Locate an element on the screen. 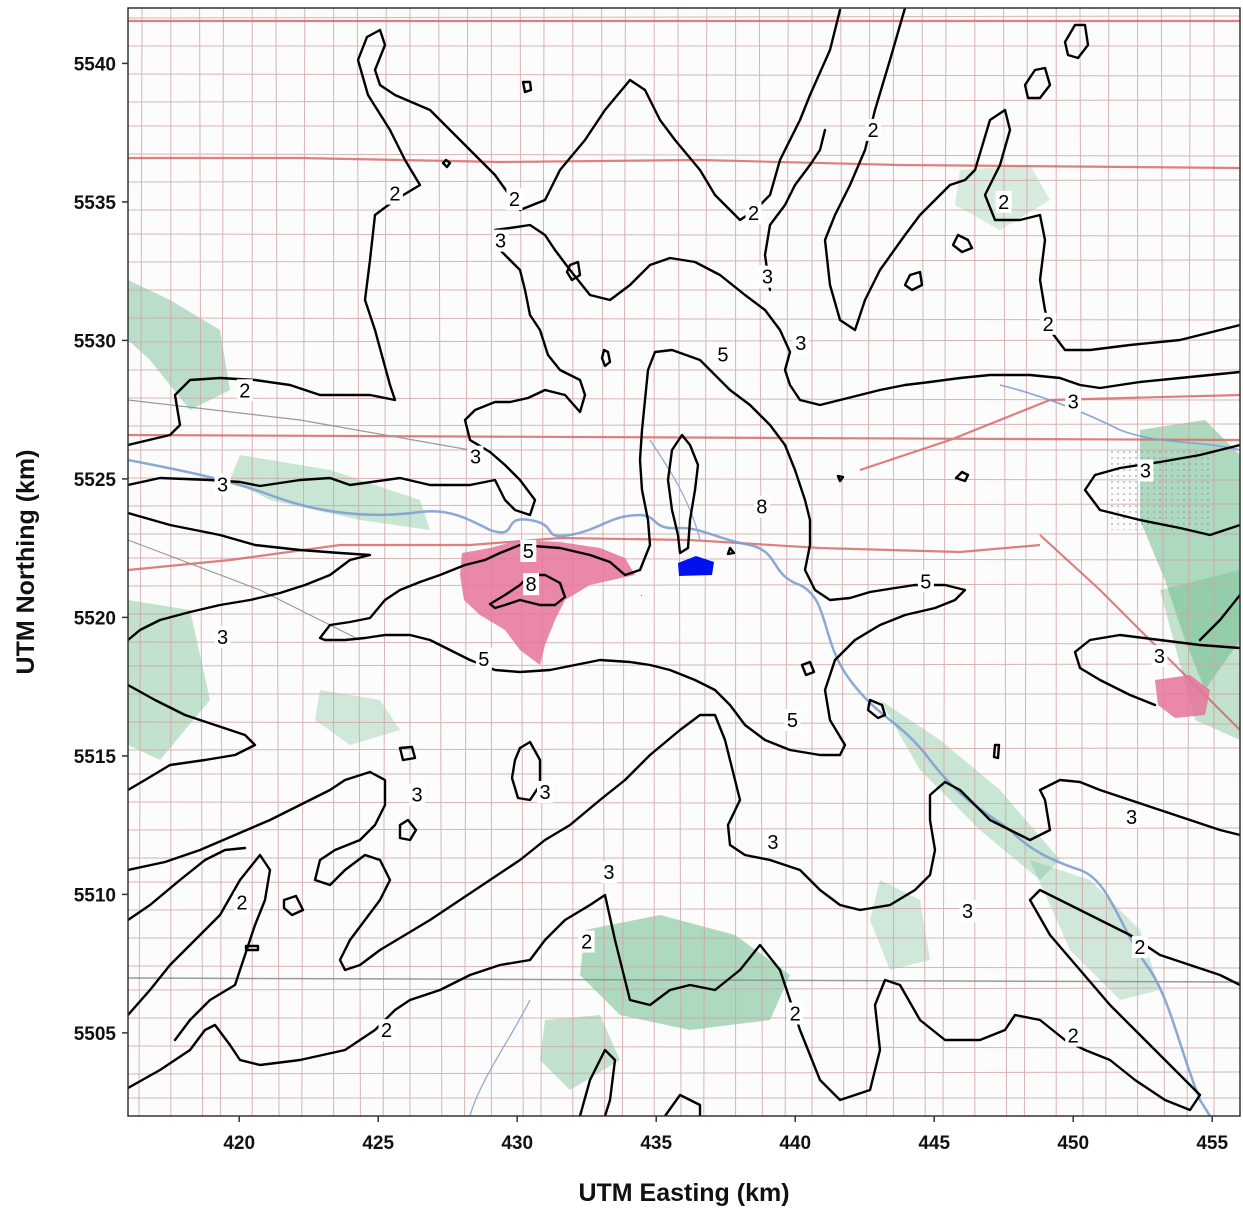 This screenshot has width=1243, height=1212. y-axis: 5505 5510 5515 5520 5525 5530 5535 5540 is located at coordinates (101, 549).